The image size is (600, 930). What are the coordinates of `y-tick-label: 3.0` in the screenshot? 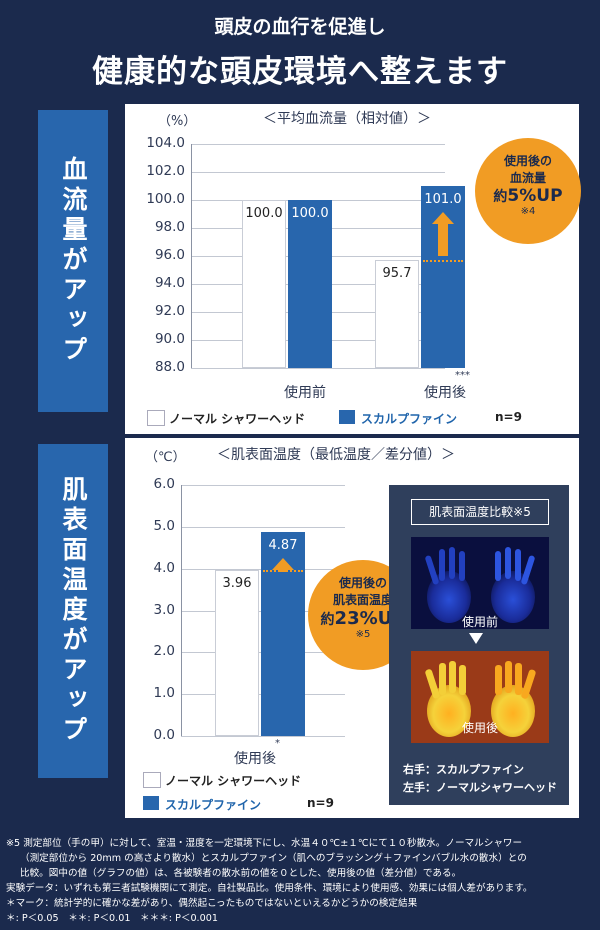 It's located at (164, 609).